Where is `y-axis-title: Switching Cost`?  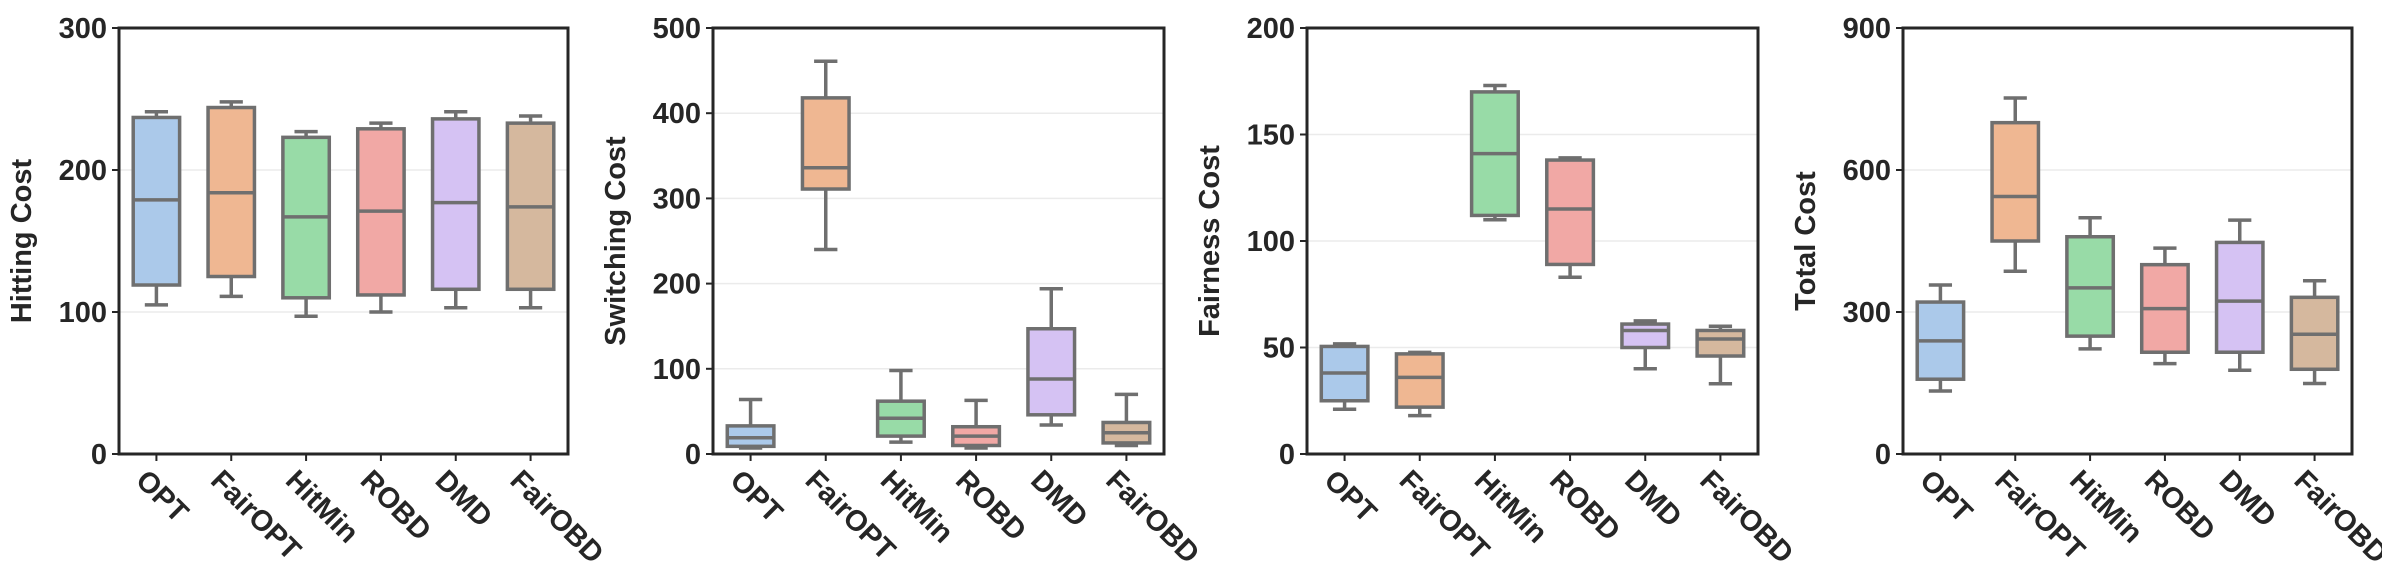 y-axis-title: Switching Cost is located at coordinates (616, 241).